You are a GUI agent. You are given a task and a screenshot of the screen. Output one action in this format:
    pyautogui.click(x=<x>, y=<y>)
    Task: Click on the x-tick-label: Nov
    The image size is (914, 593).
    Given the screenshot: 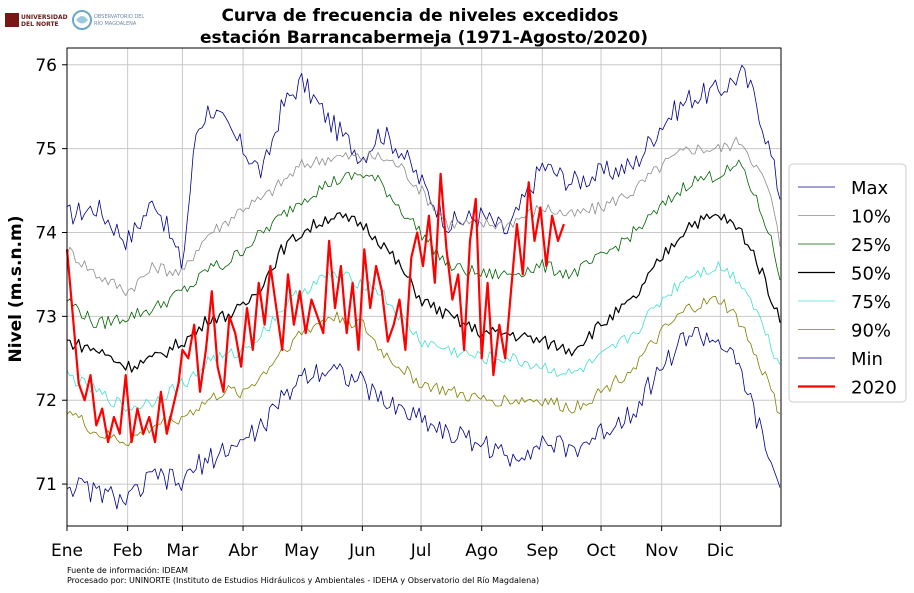 What is the action you would take?
    pyautogui.click(x=661, y=551)
    